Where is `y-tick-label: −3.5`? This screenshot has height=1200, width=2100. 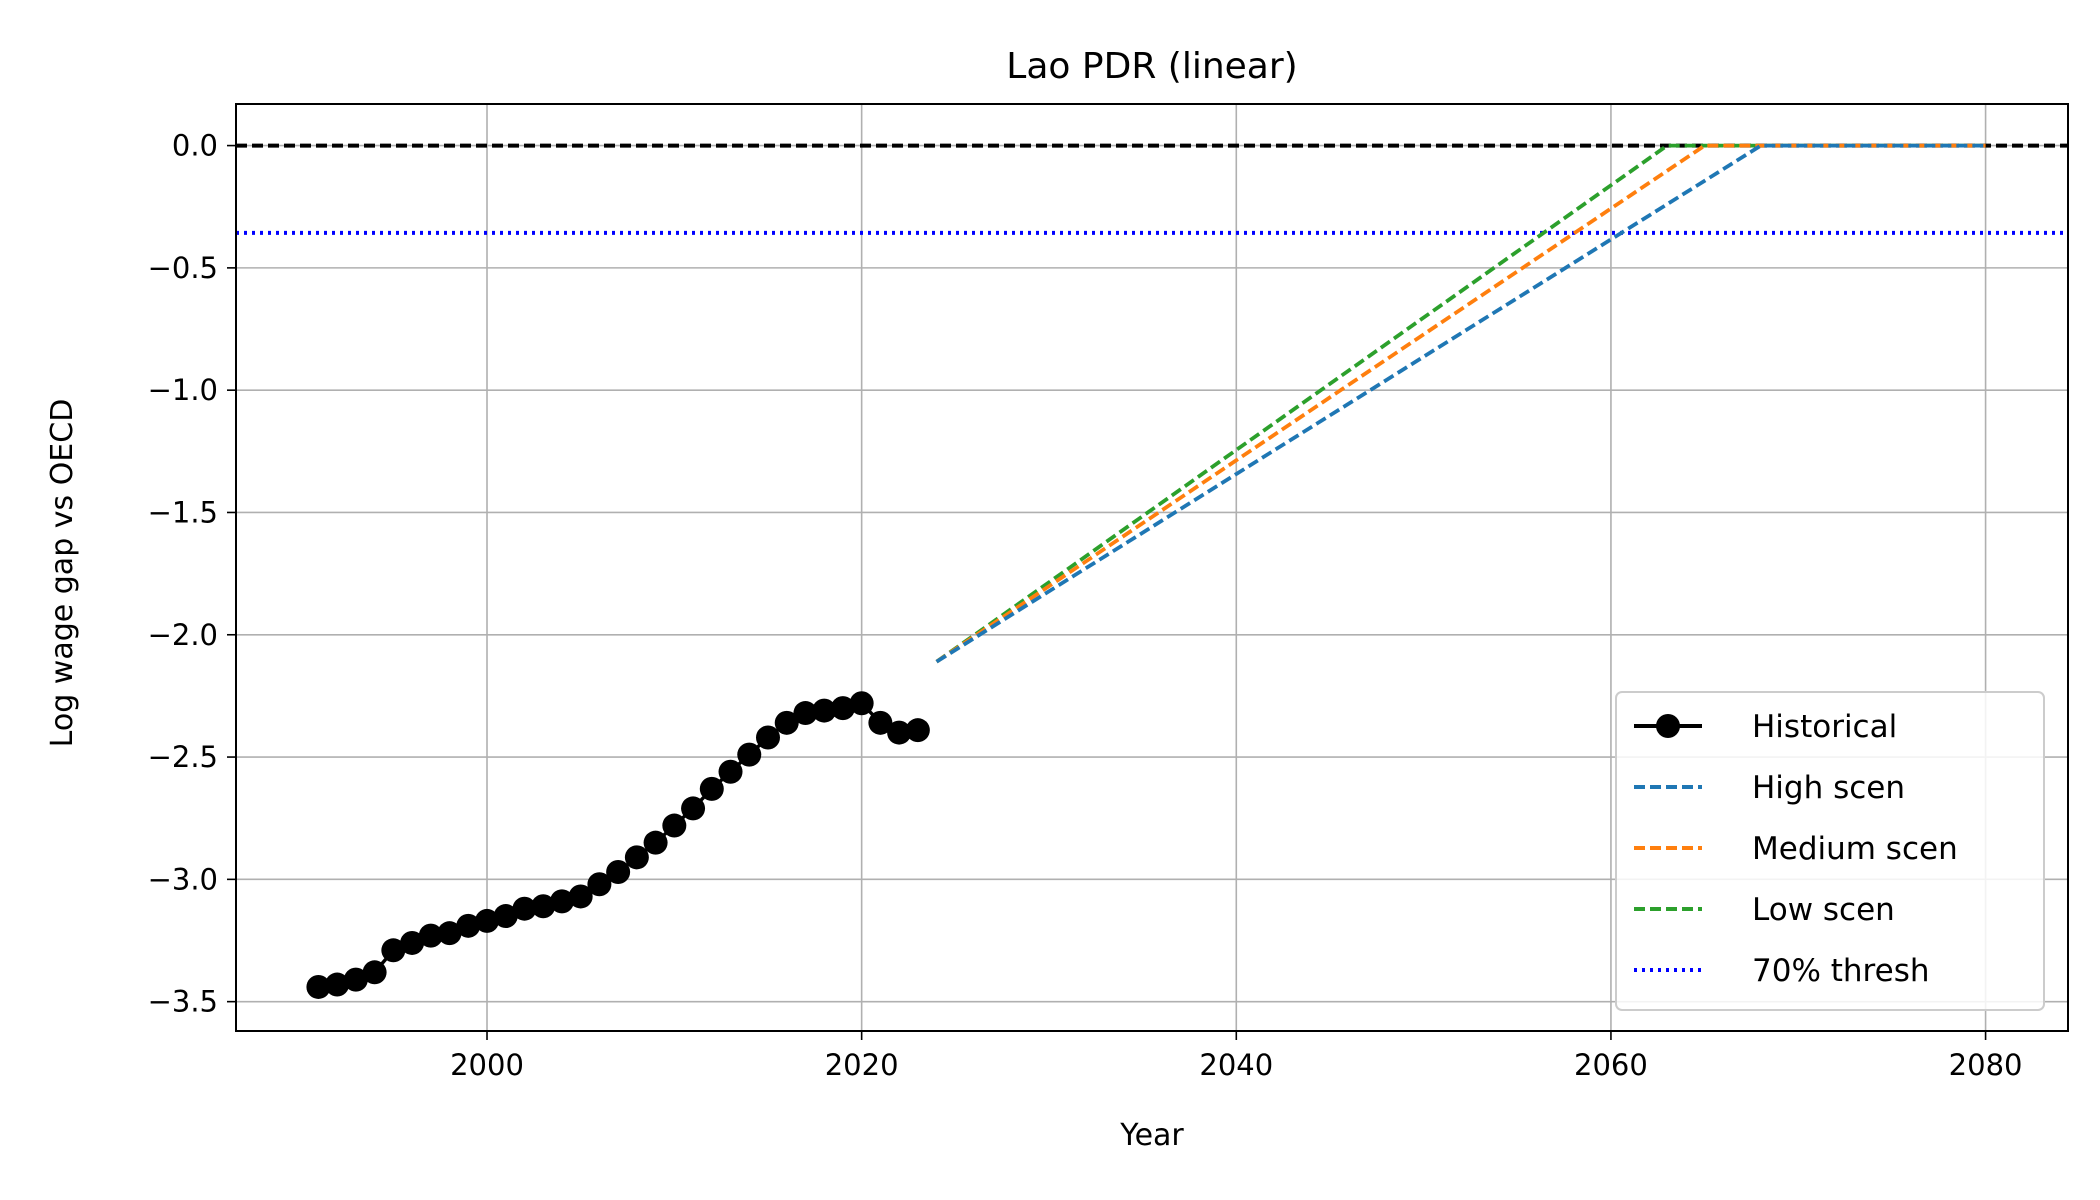
y-tick-label: −3.5 is located at coordinates (183, 1002).